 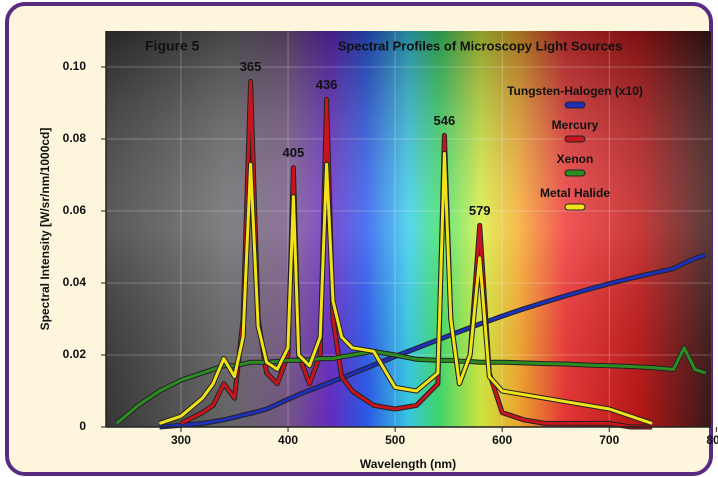 What do you see at coordinates (181, 440) in the screenshot?
I see `x-tick-label: 300` at bounding box center [181, 440].